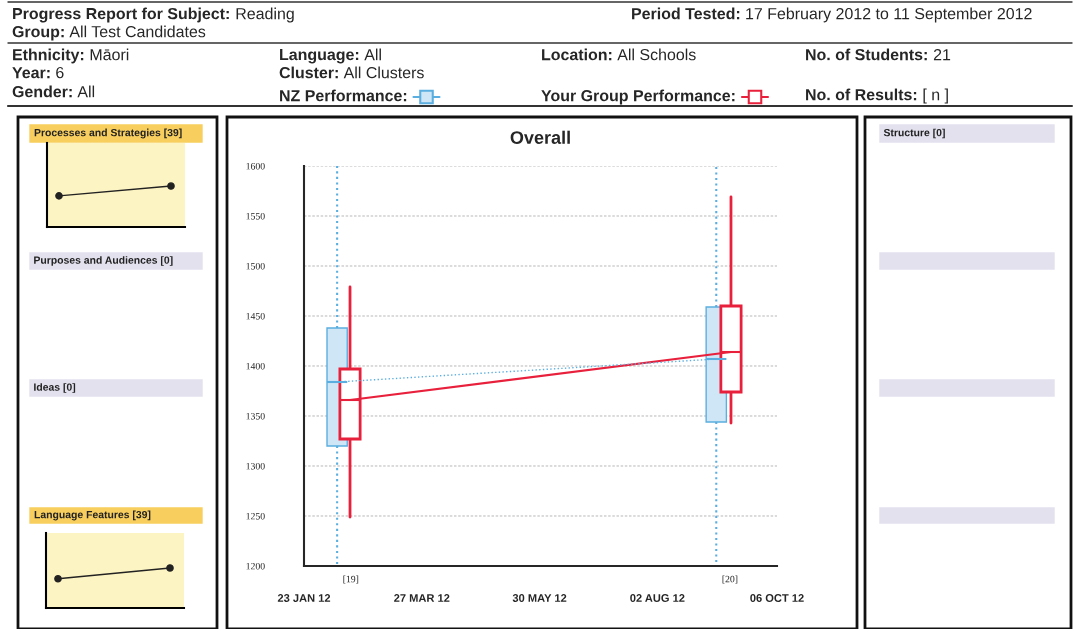 The image size is (1078, 629). I want to click on legend-label: NZ Performance:, so click(343, 95).